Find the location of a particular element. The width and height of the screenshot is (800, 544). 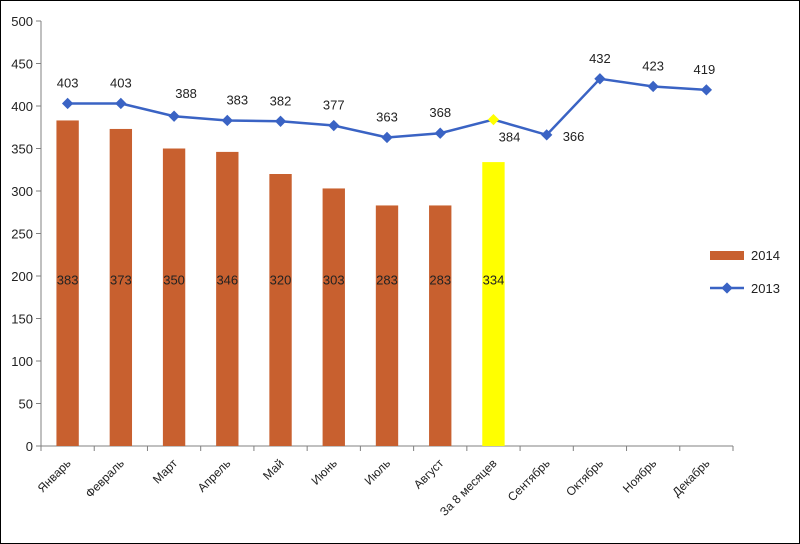

line-data-label: 368 is located at coordinates (440, 112).